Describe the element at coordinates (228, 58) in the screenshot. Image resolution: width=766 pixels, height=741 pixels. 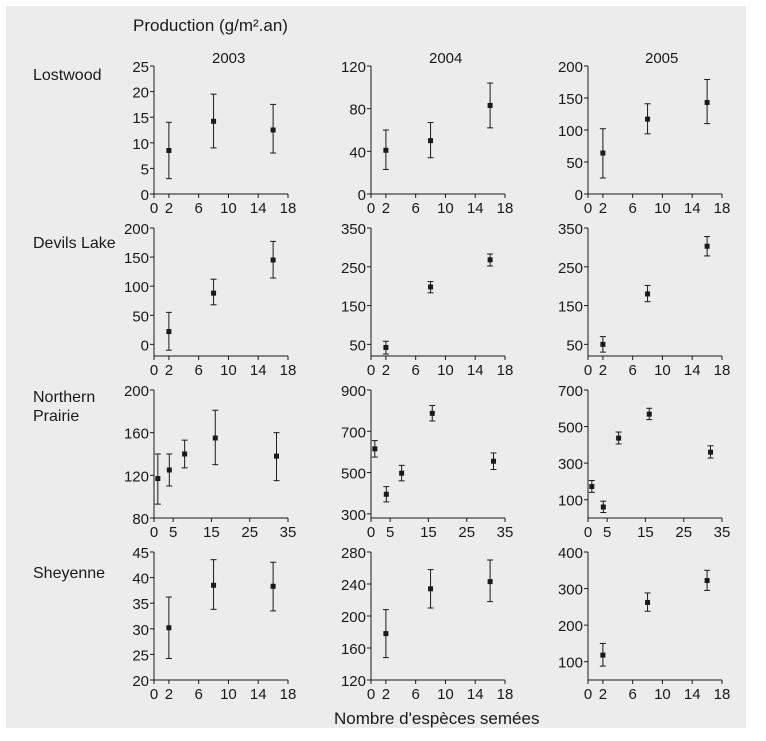
I see `year-label-2003: 2003` at that location.